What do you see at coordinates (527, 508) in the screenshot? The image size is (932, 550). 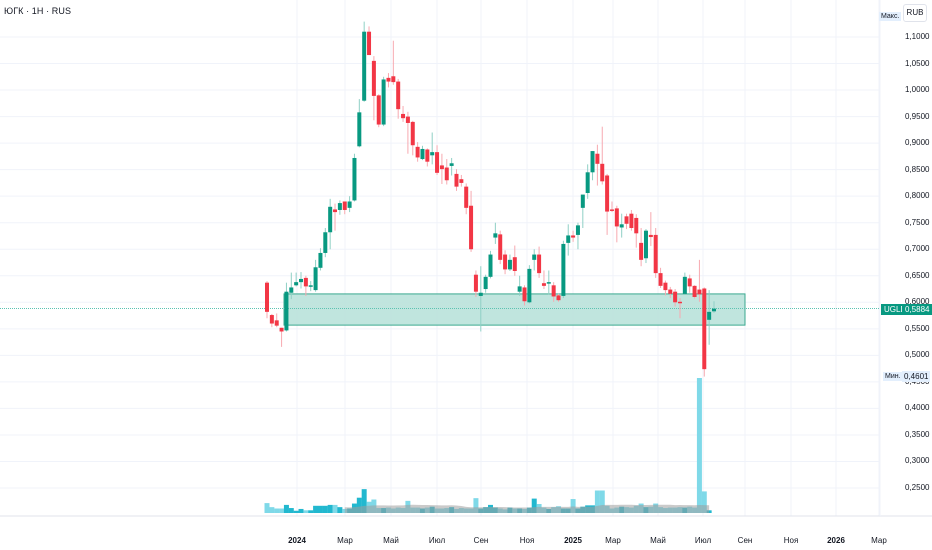 I see `volume-moving-average` at bounding box center [527, 508].